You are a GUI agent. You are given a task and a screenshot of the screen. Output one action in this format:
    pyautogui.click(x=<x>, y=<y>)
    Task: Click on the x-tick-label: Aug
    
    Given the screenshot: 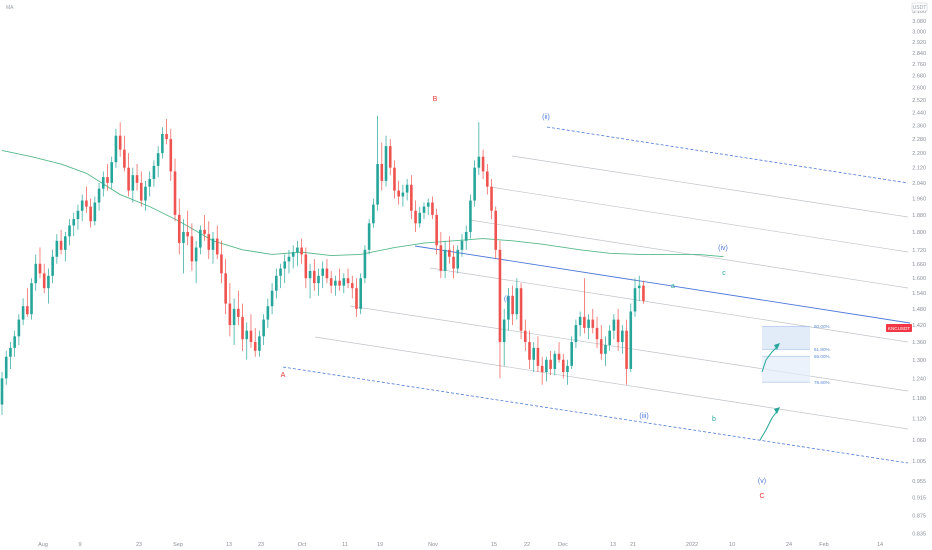 What is the action you would take?
    pyautogui.click(x=43, y=545)
    